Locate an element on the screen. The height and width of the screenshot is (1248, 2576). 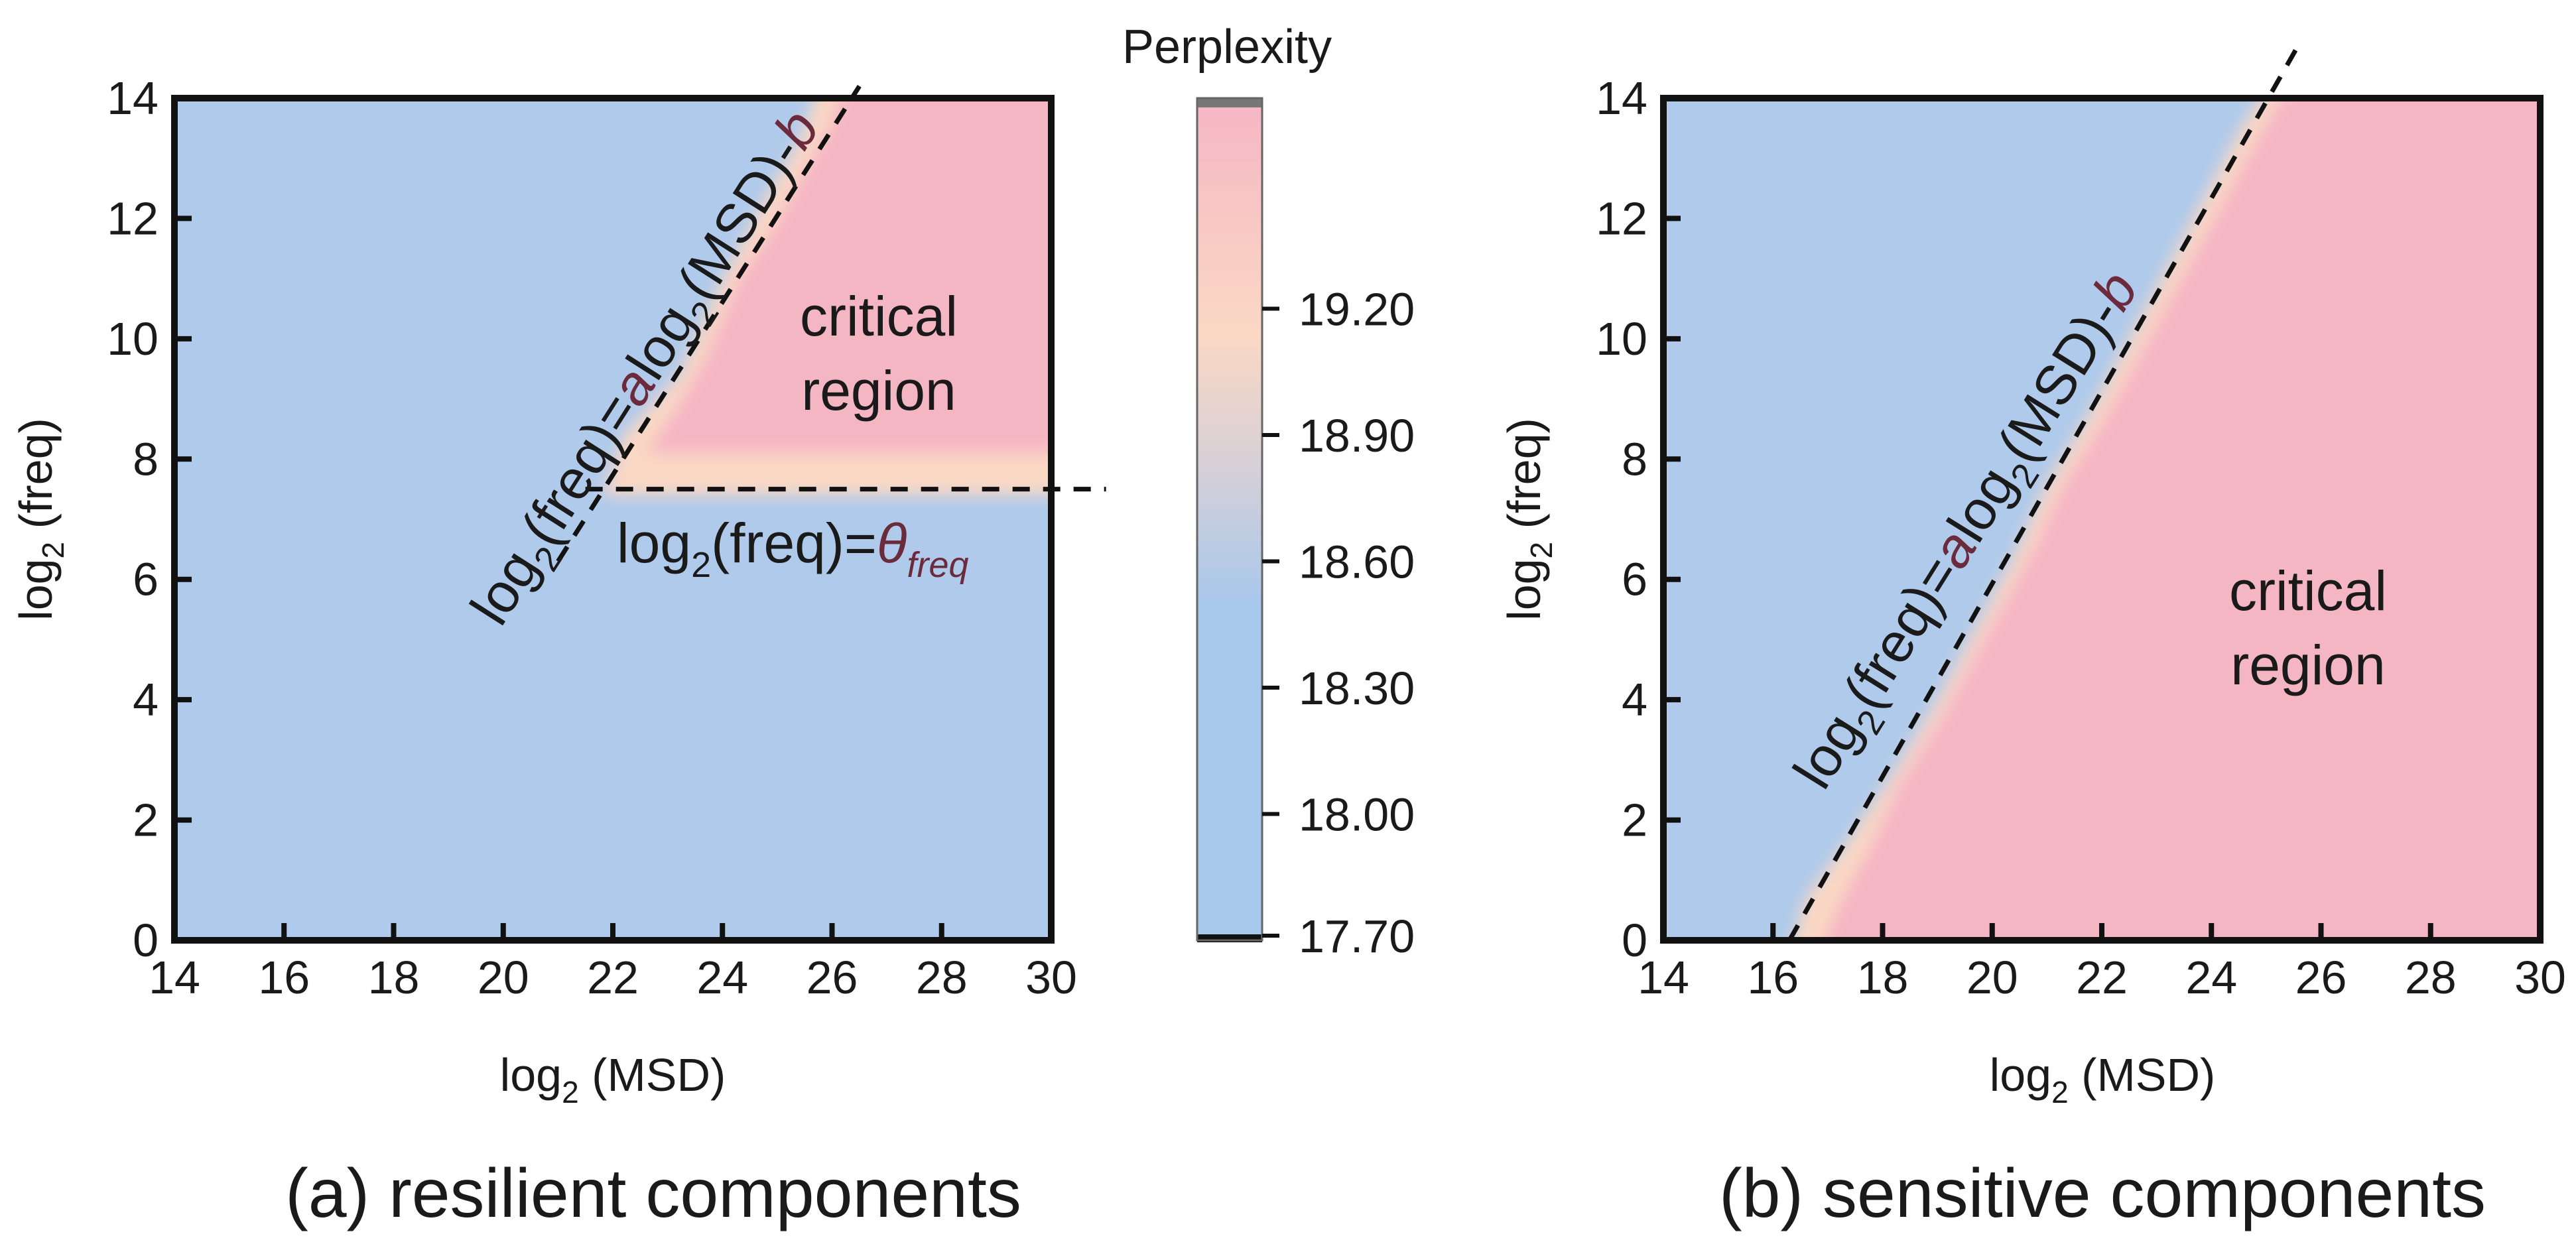
panel-b-critical-label-line1: critical is located at coordinates (2308, 591).